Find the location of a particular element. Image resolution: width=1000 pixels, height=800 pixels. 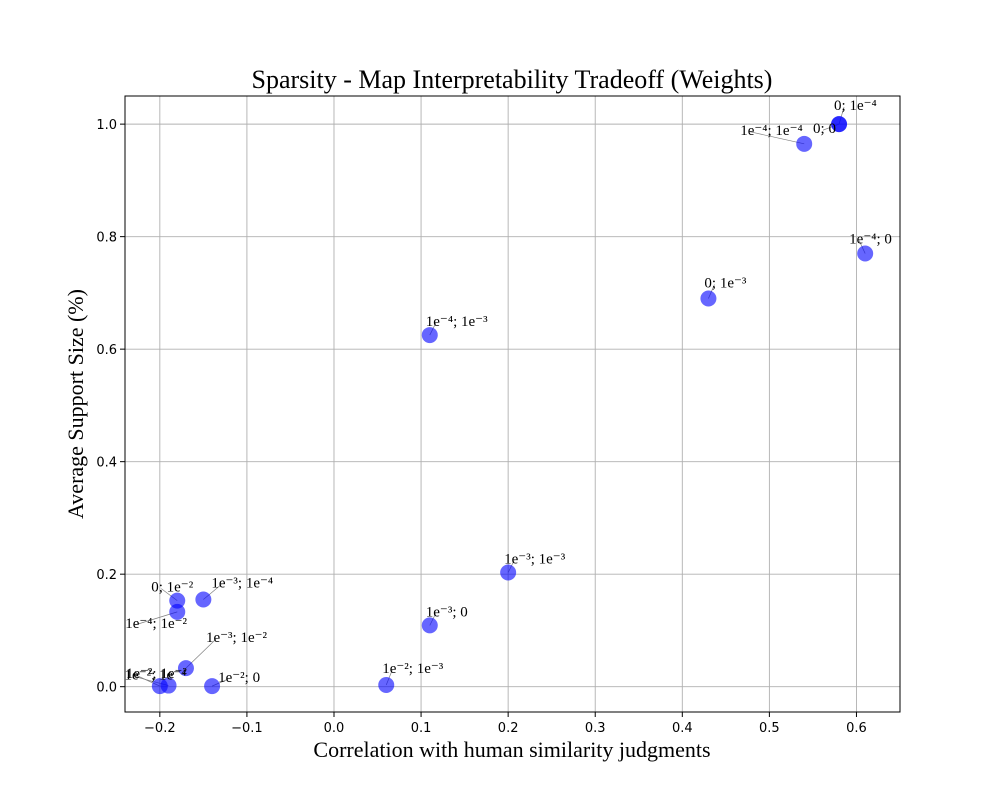

point-label: 0; 1e⁻⁴ is located at coordinates (855, 106).